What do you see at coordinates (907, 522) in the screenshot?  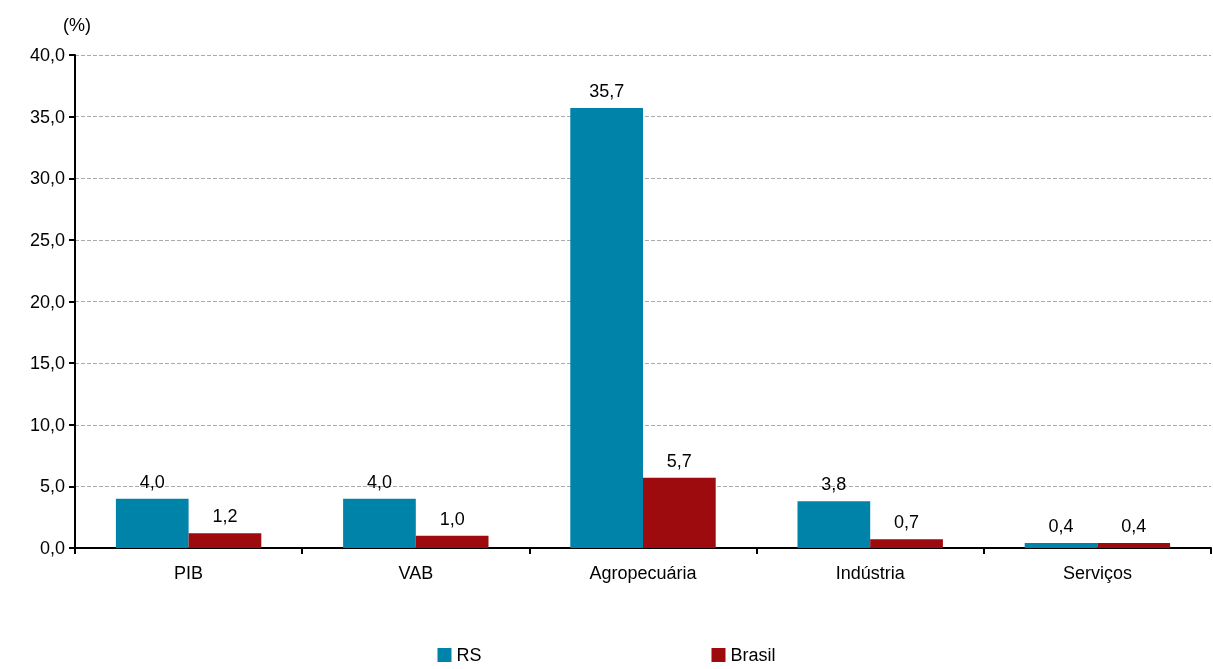 I see `data-label: 0,7` at bounding box center [907, 522].